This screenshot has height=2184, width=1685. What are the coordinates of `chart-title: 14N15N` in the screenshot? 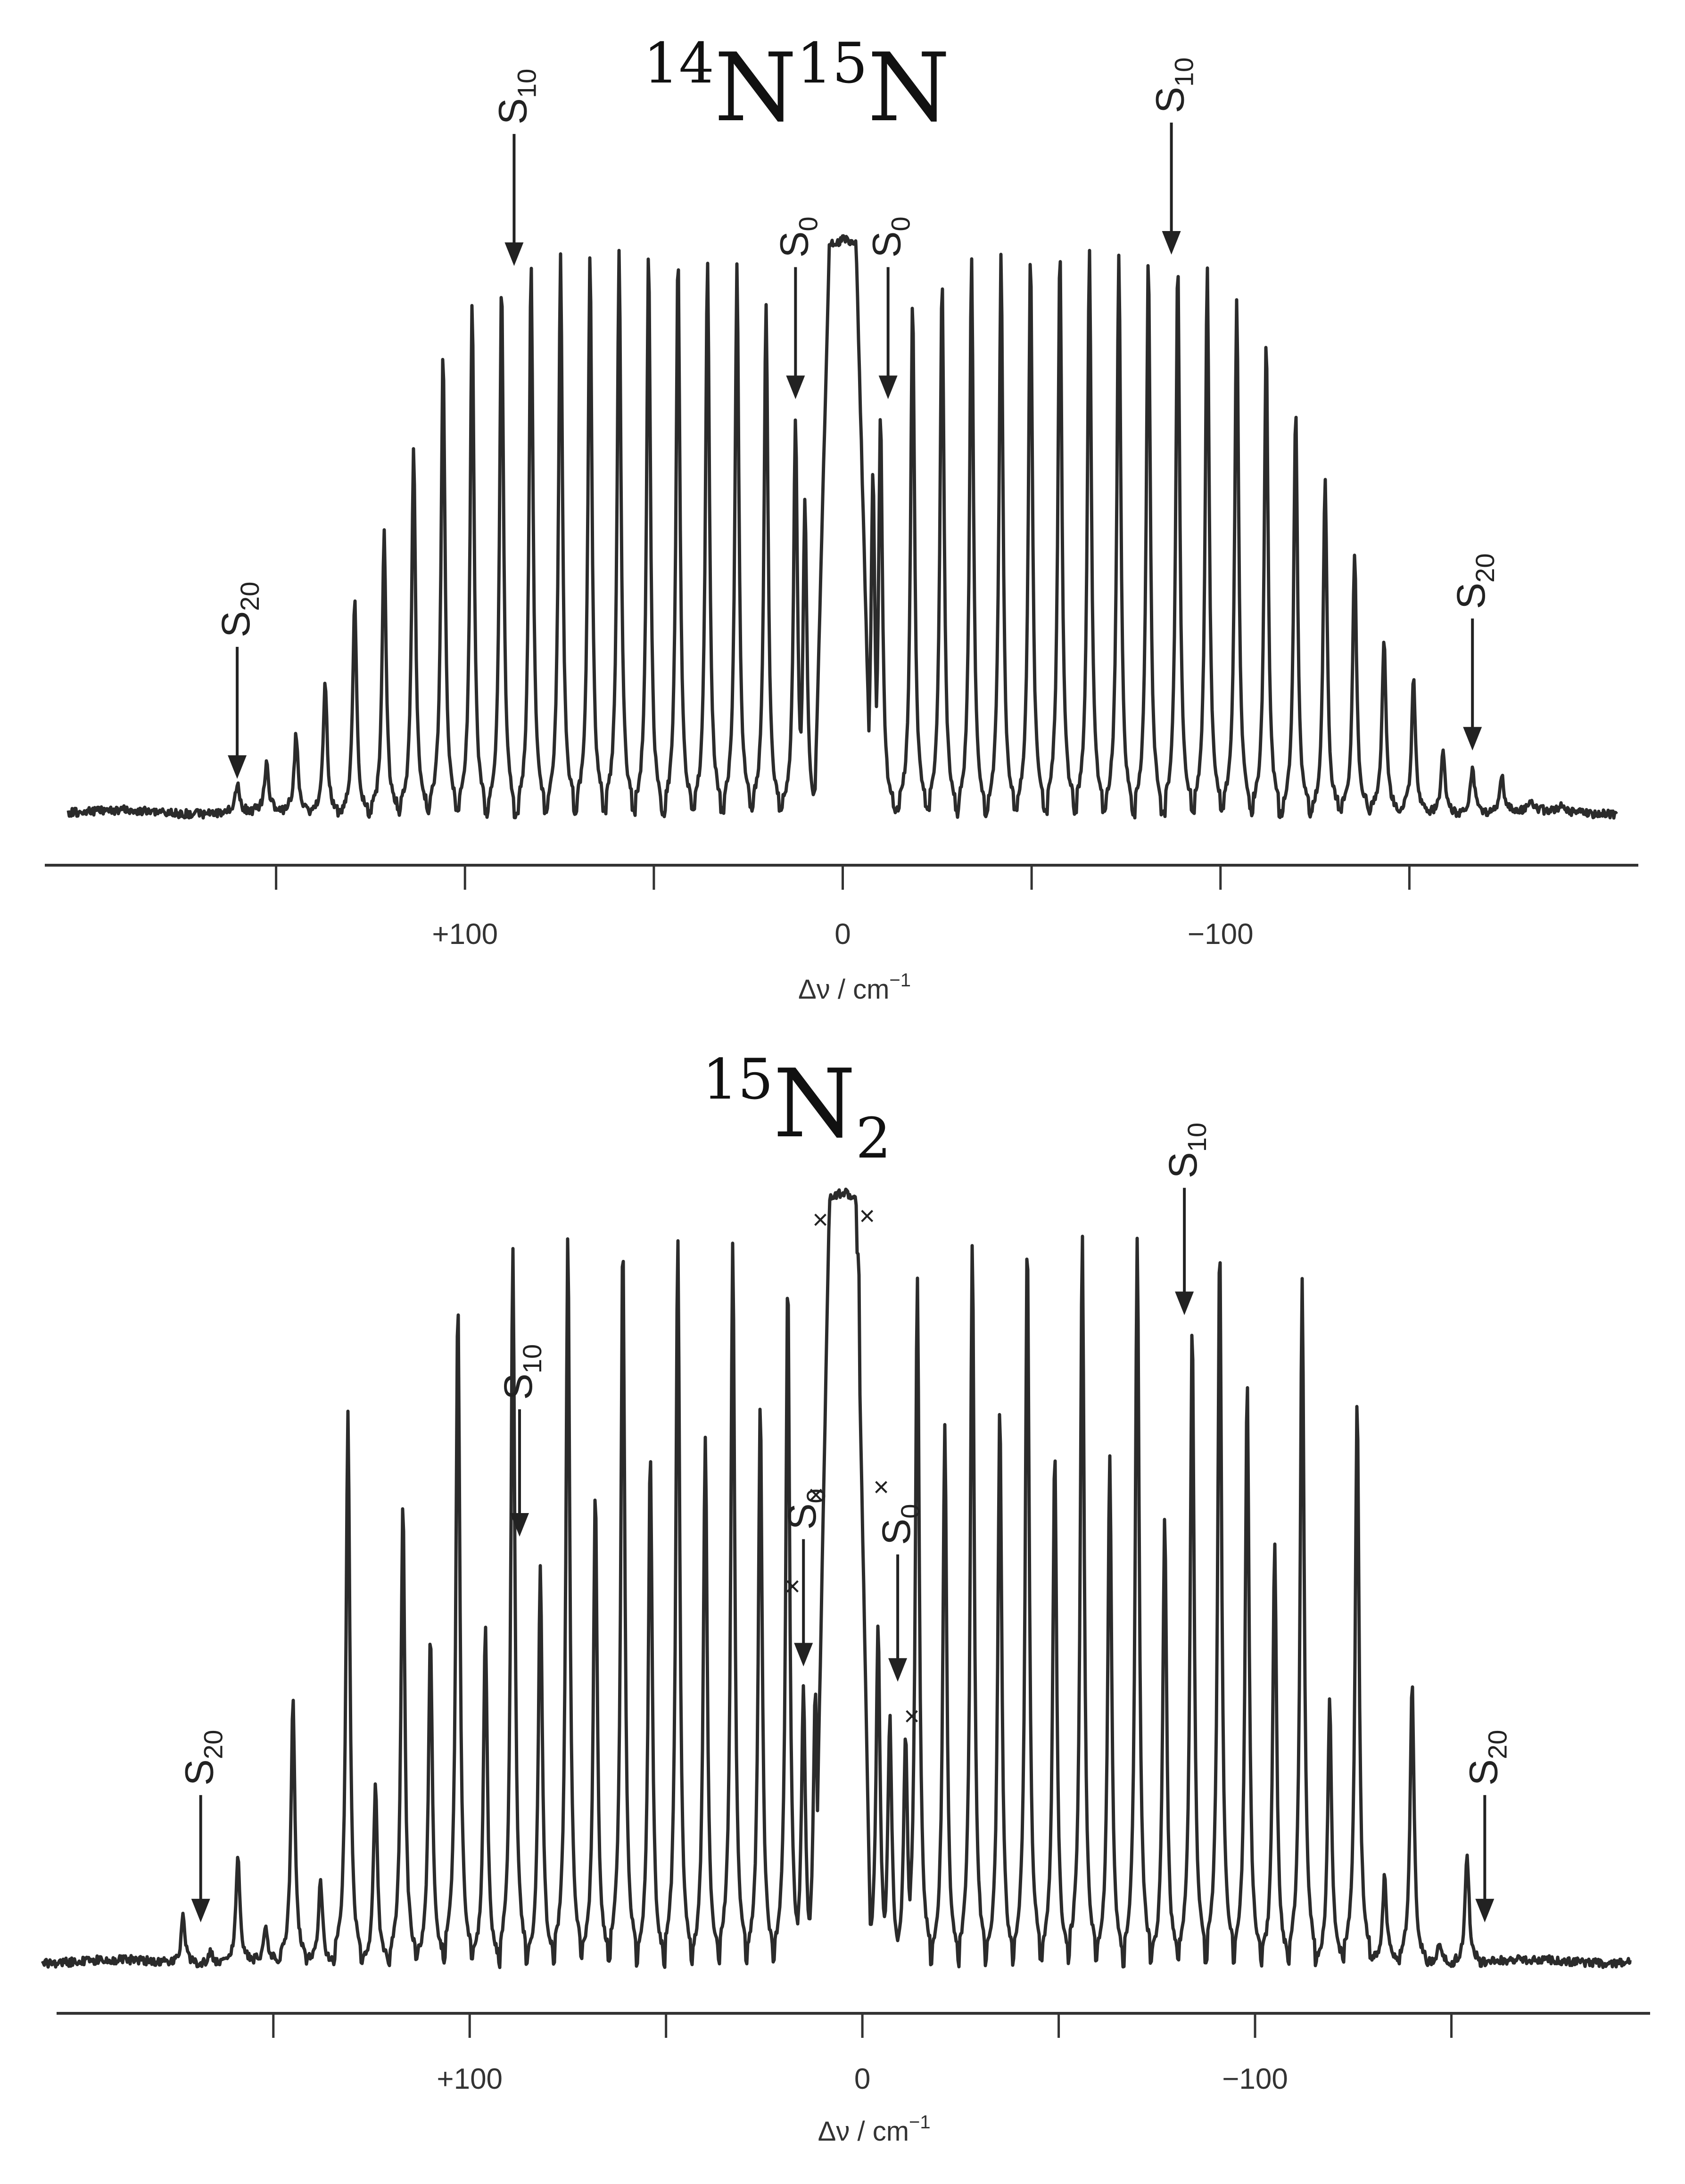 It's located at (797, 87).